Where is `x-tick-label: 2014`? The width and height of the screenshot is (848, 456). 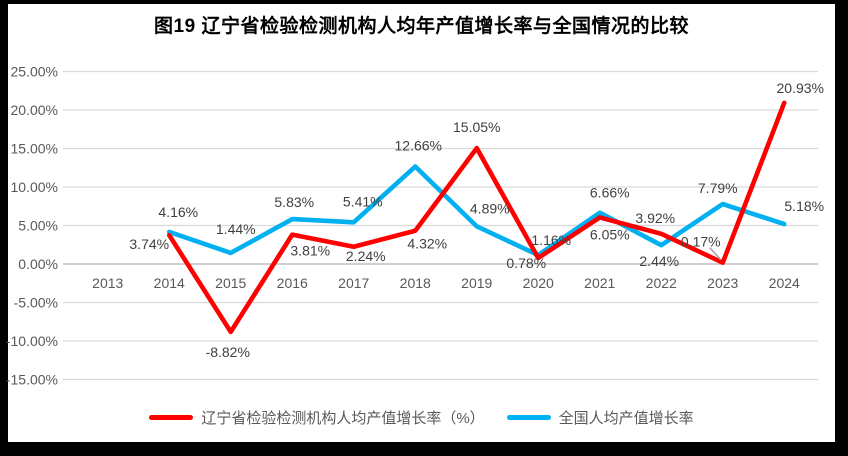
x-tick-label: 2014 is located at coordinates (169, 283).